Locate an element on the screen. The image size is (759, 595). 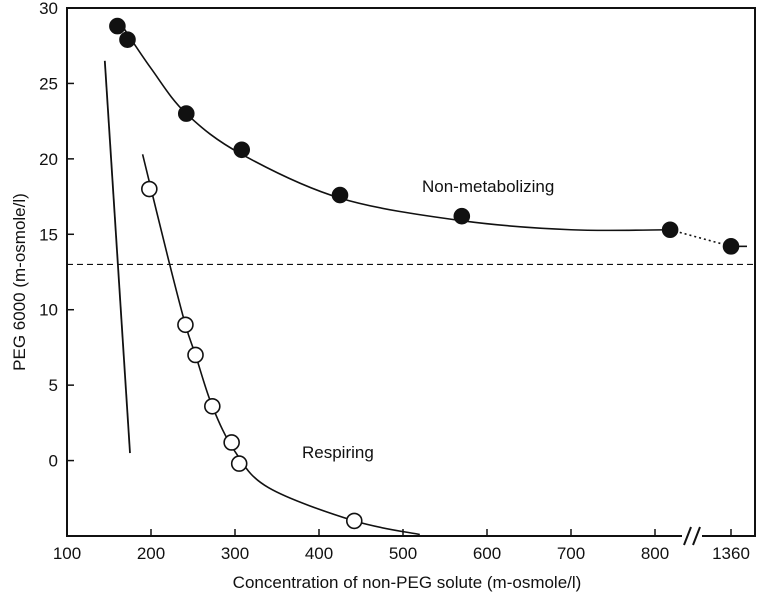
x-tick-label: 100 is located at coordinates (67, 553).